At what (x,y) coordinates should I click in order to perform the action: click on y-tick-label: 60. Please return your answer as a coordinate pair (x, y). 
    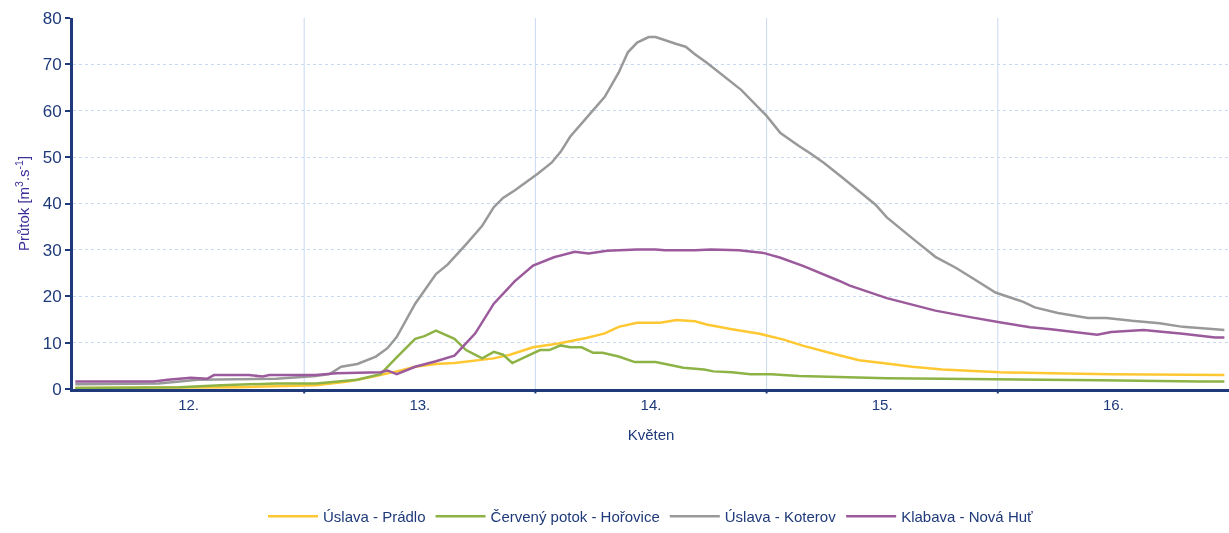
    Looking at the image, I should click on (52, 111).